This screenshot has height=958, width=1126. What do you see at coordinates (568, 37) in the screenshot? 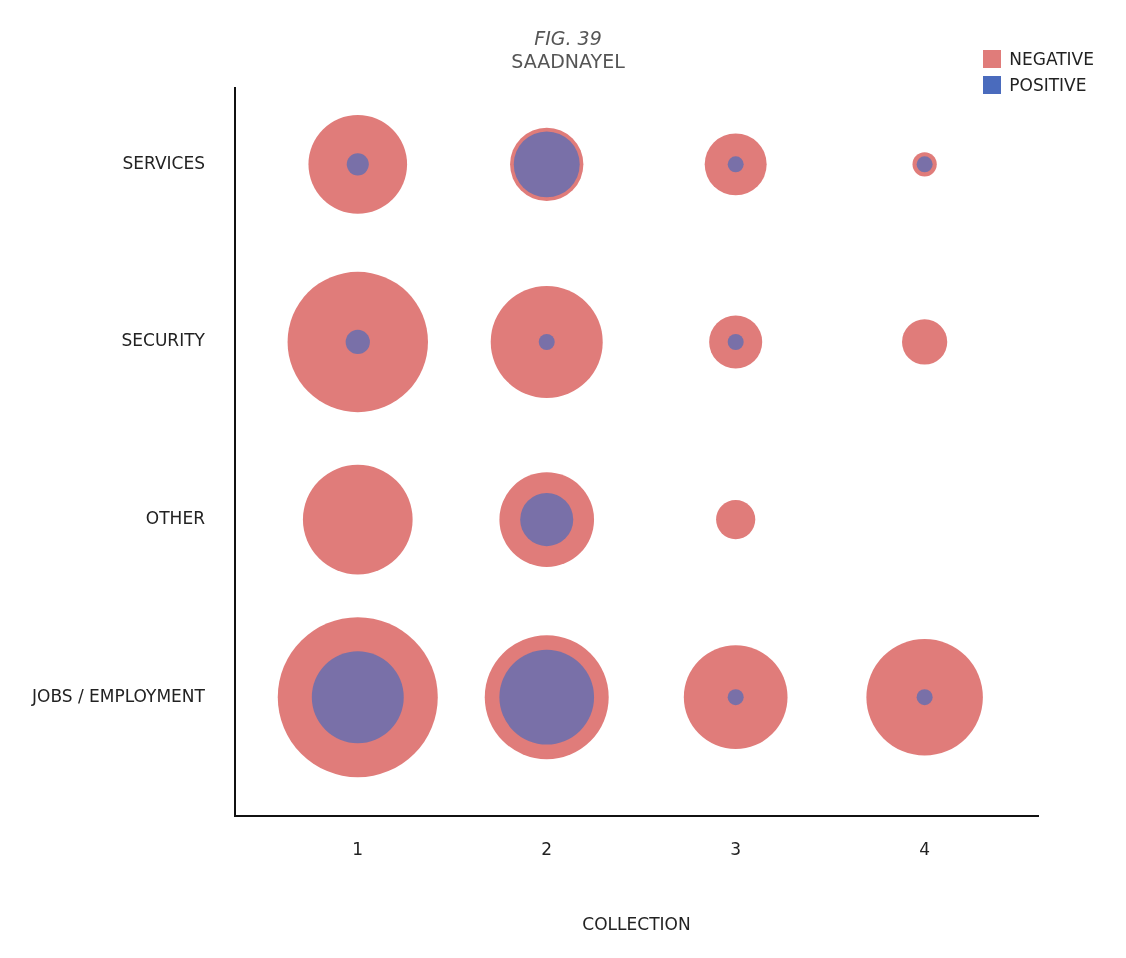
I see `chart-title: FIG. 39` at bounding box center [568, 37].